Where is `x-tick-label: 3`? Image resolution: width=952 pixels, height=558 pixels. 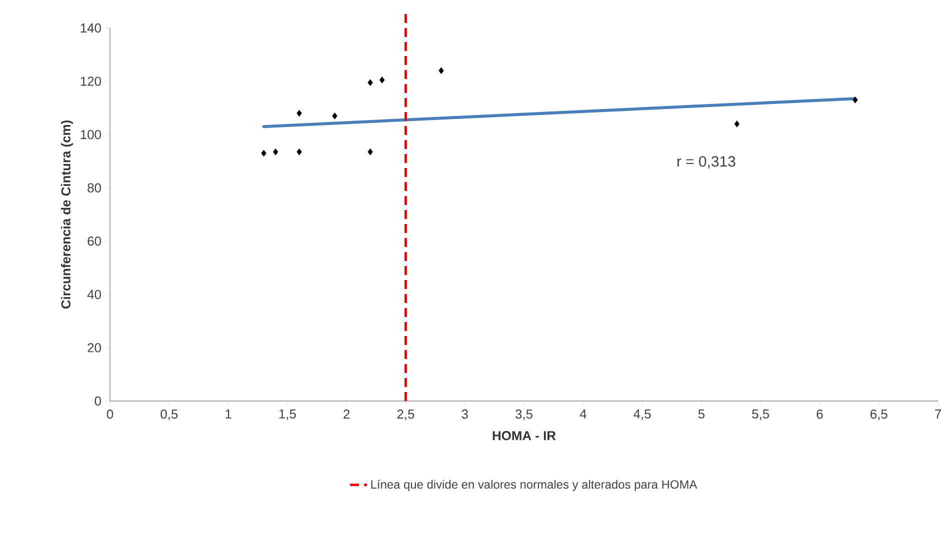
x-tick-label: 3 is located at coordinates (465, 414).